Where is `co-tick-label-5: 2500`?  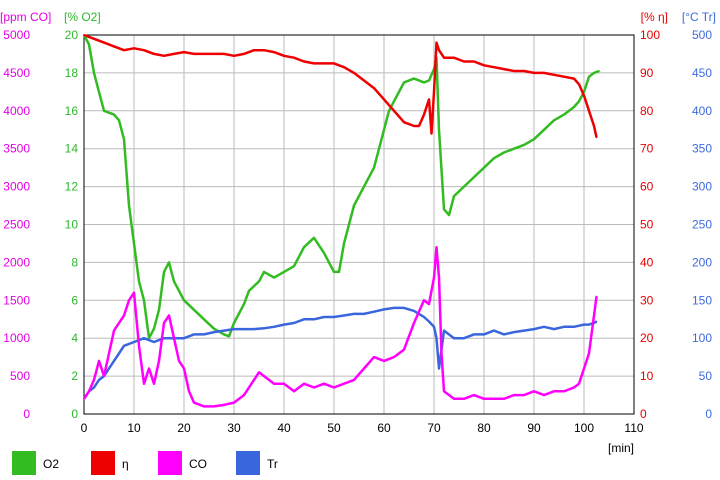
co-tick-label-5: 2500 is located at coordinates (16, 225).